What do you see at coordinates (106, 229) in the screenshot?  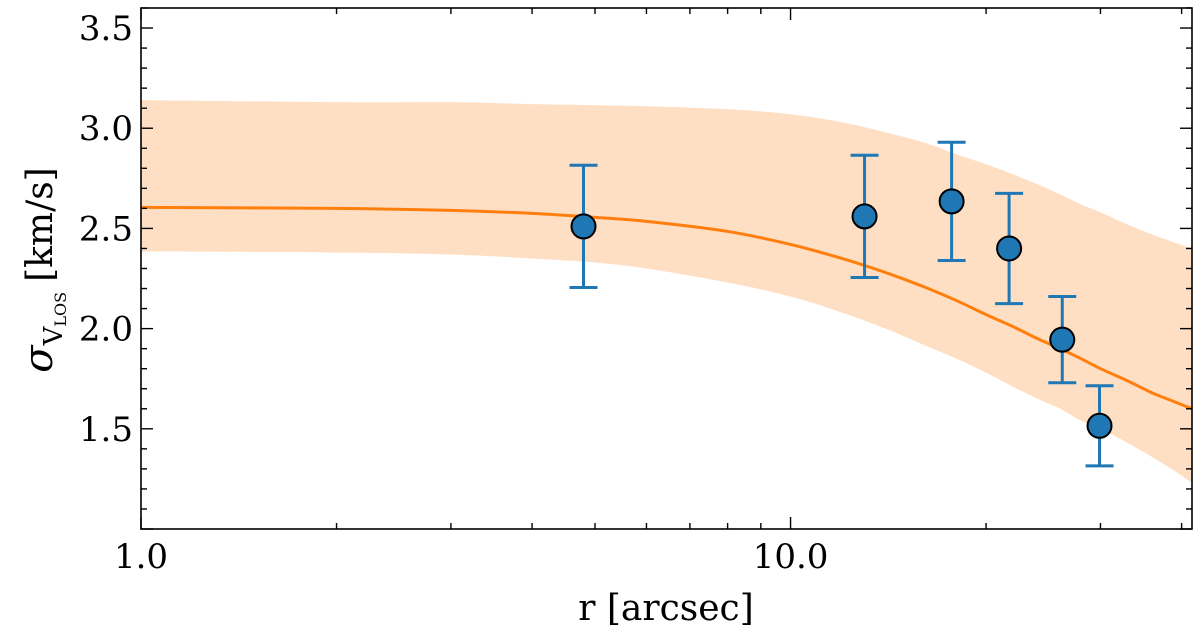 I see `y-tick-label: 2.5` at bounding box center [106, 229].